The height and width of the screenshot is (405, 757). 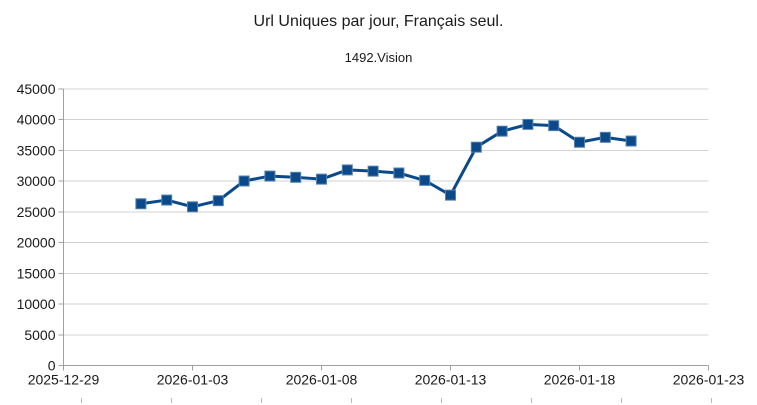 I want to click on y-tick-label: 25000, so click(x=36, y=212).